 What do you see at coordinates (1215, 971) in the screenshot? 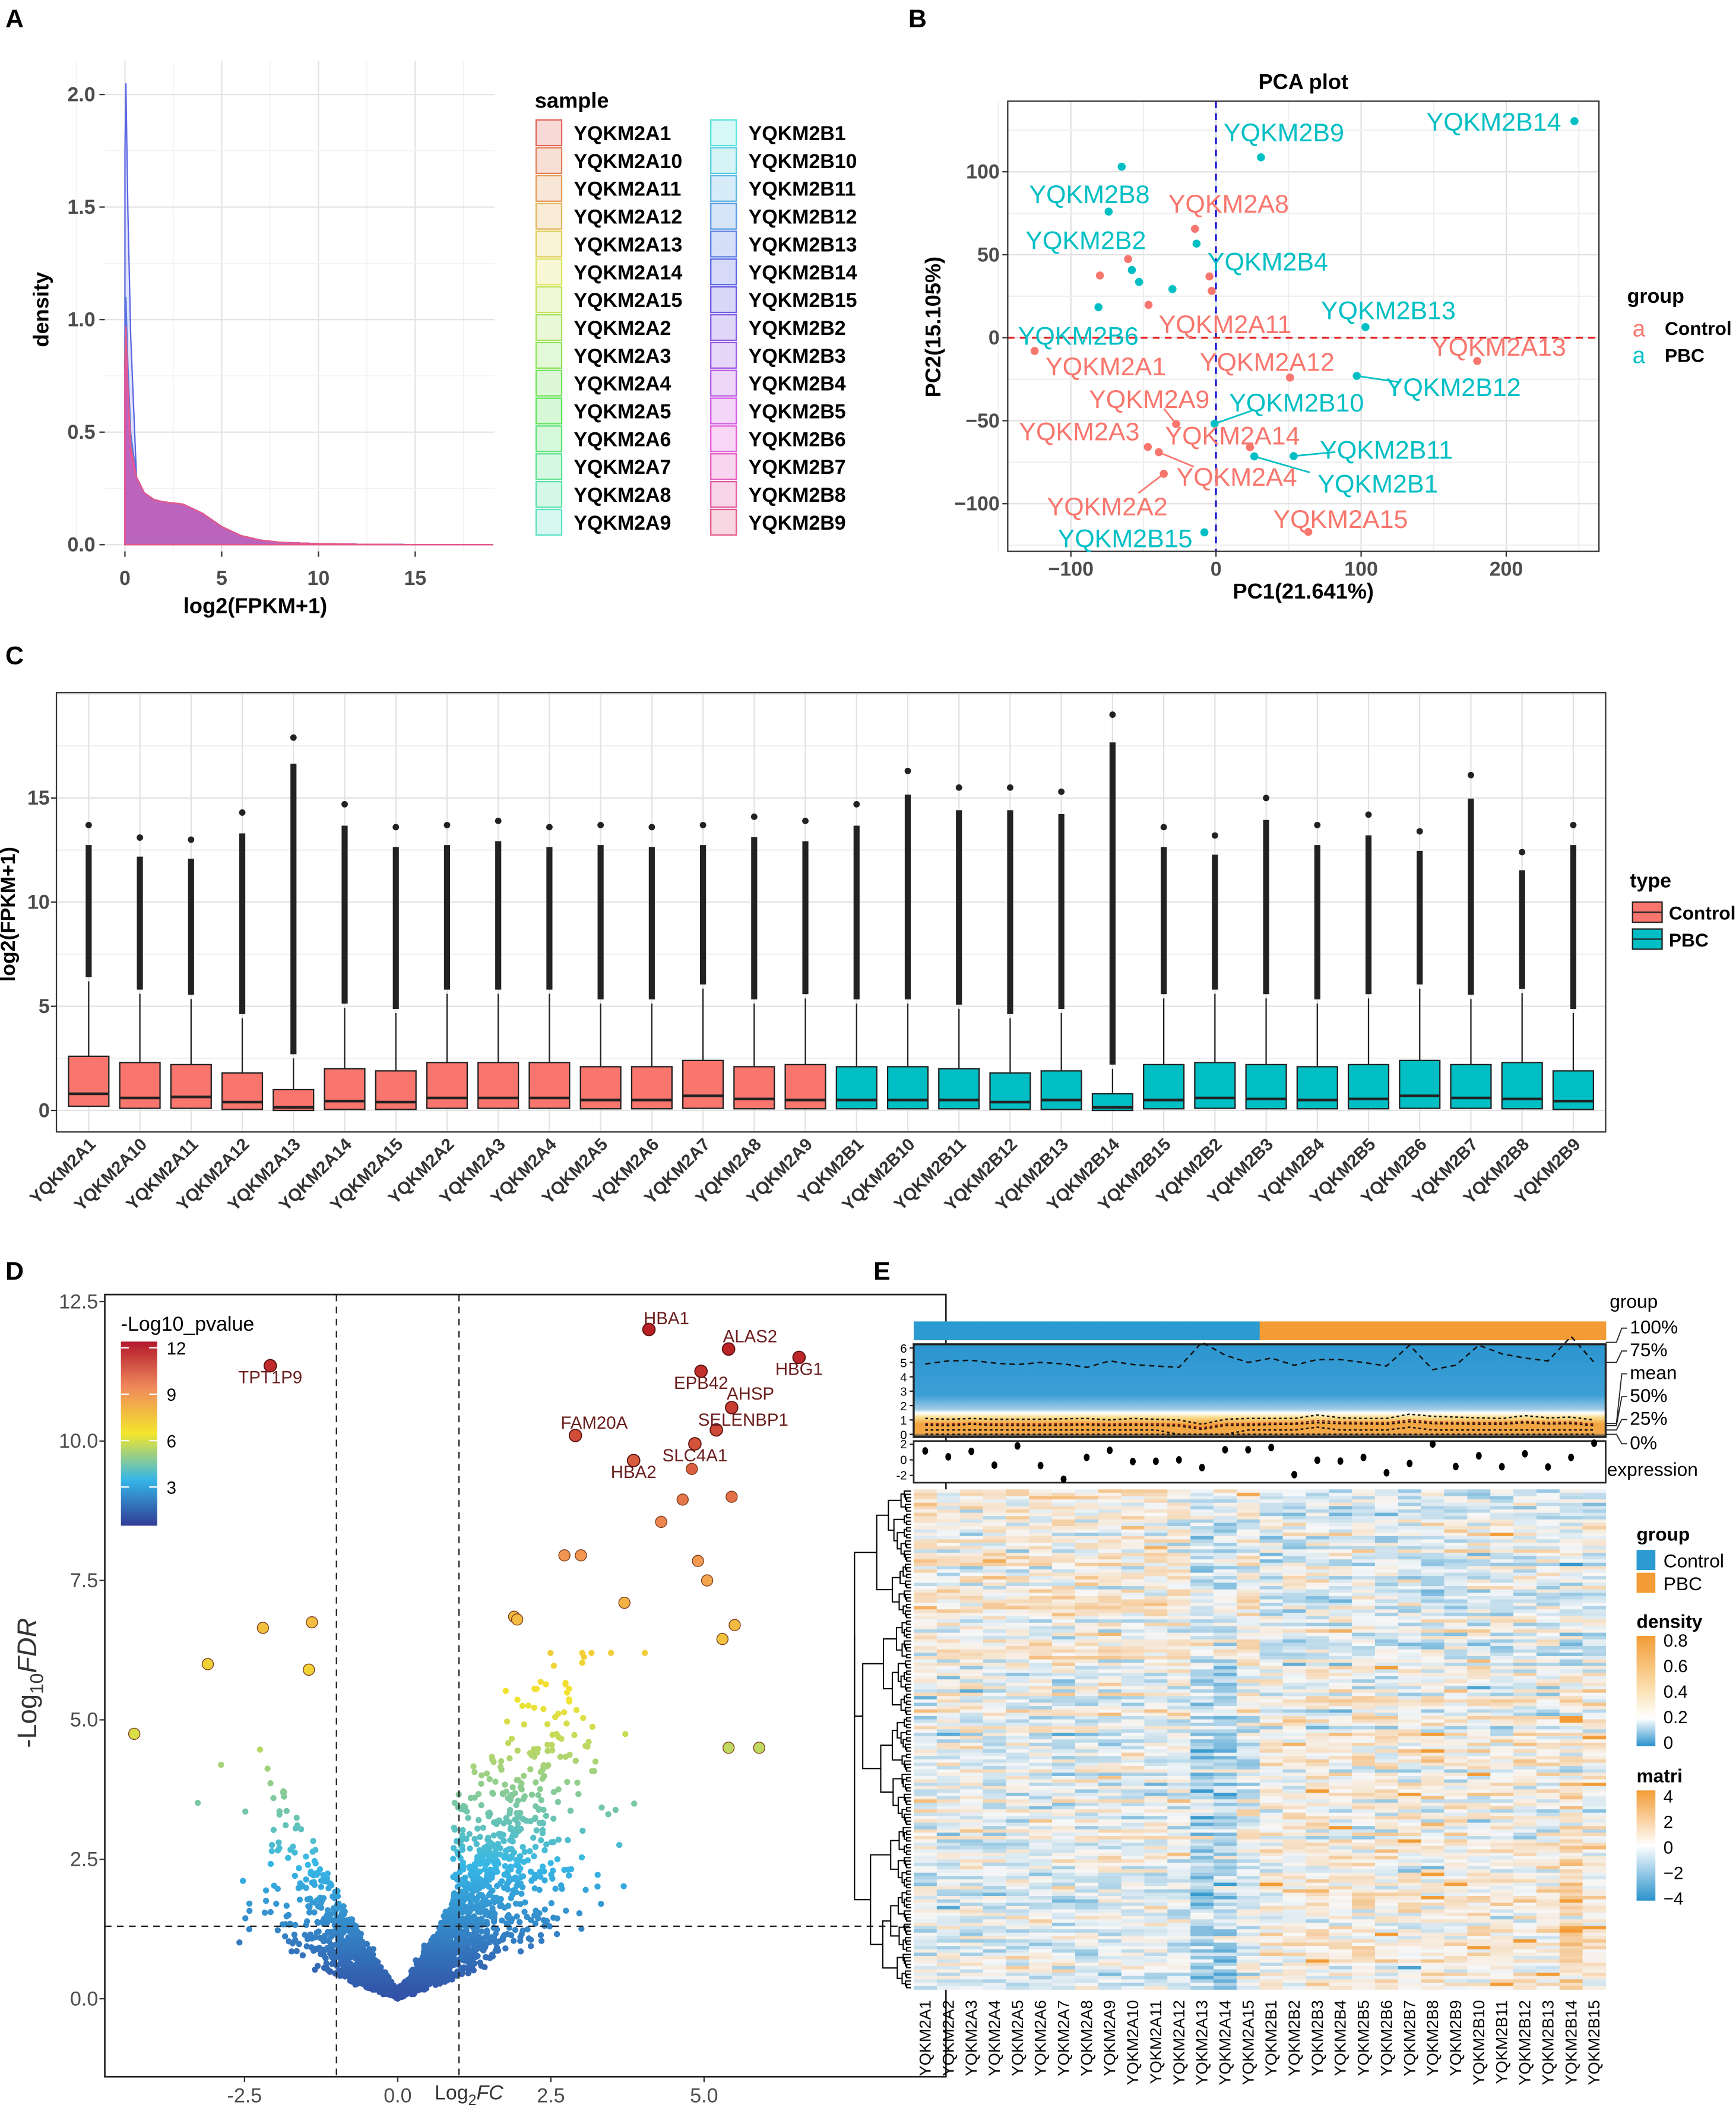
I see `box-yqkm2b2` at bounding box center [1215, 971].